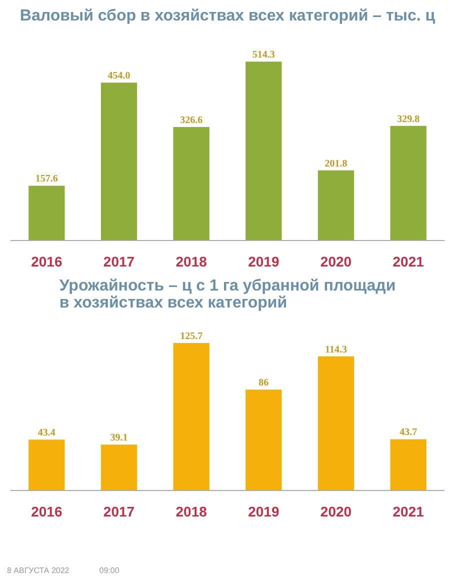 This screenshot has height=580, width=454. I want to click on text: 8 АВГУСТА 2022, so click(38, 570).